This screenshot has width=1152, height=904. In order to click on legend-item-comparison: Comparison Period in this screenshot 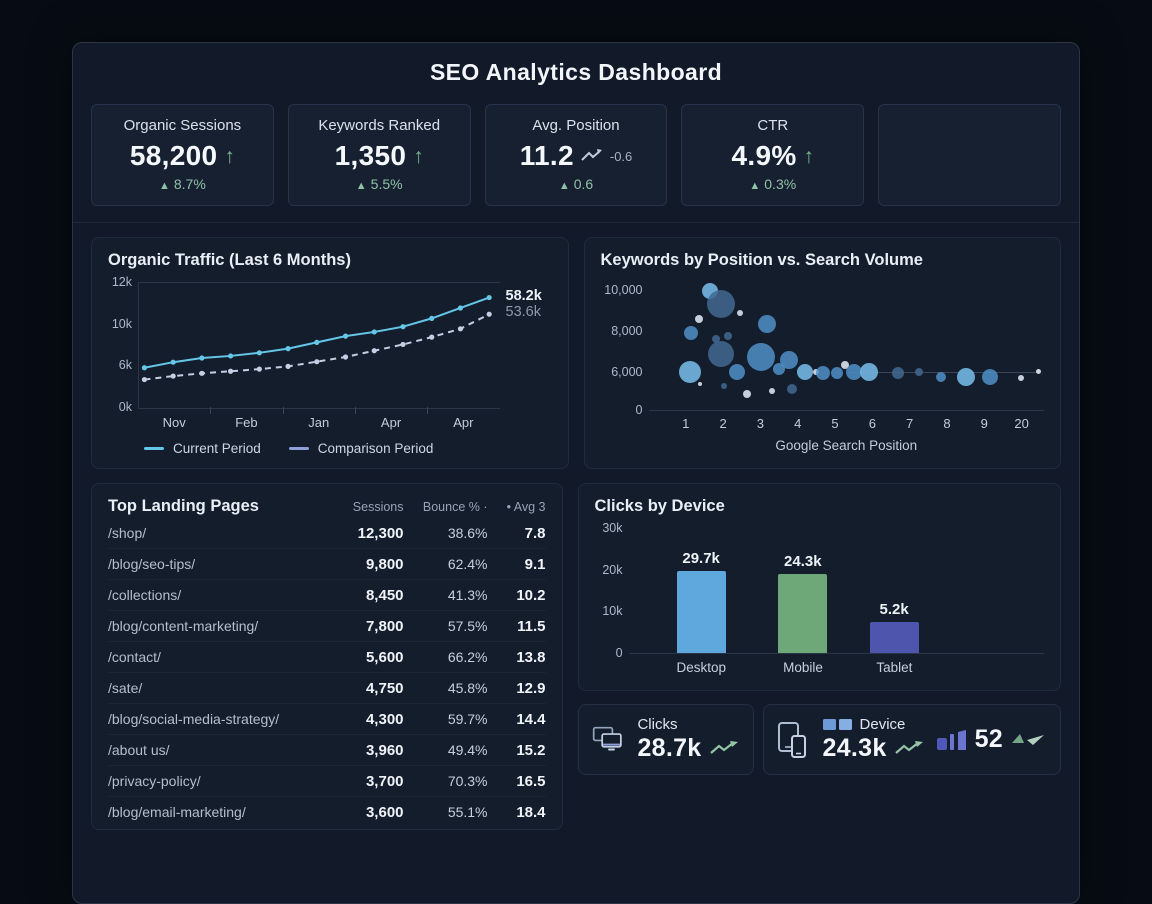, I will do `click(360, 448)`.